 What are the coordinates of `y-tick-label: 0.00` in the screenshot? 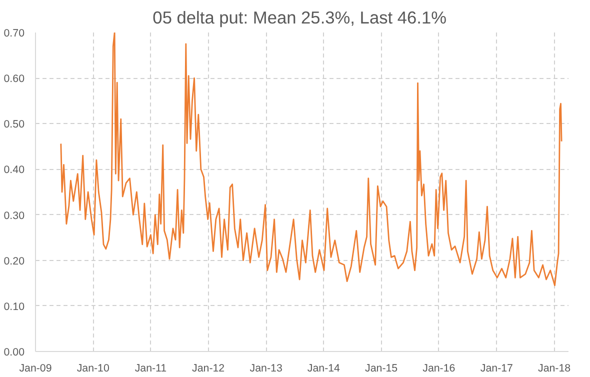 It's located at (14, 352).